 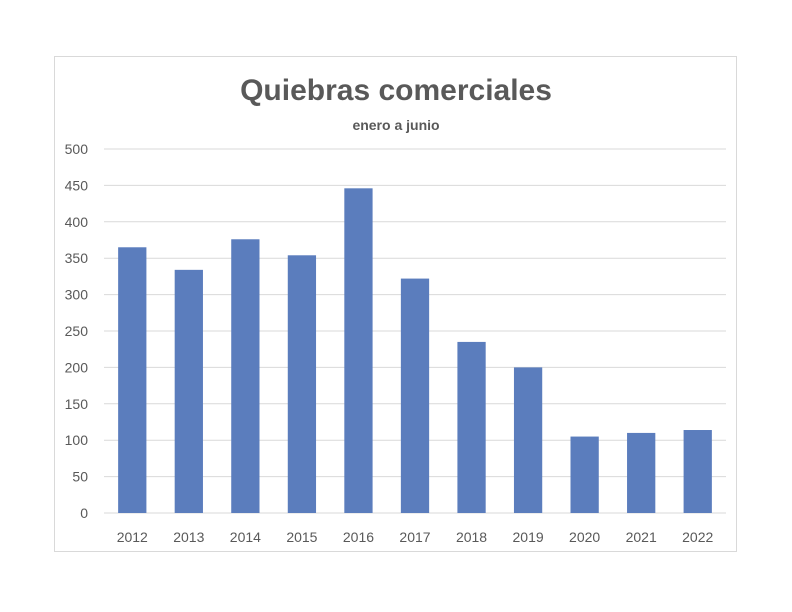 I want to click on bar-2013, so click(x=188, y=391).